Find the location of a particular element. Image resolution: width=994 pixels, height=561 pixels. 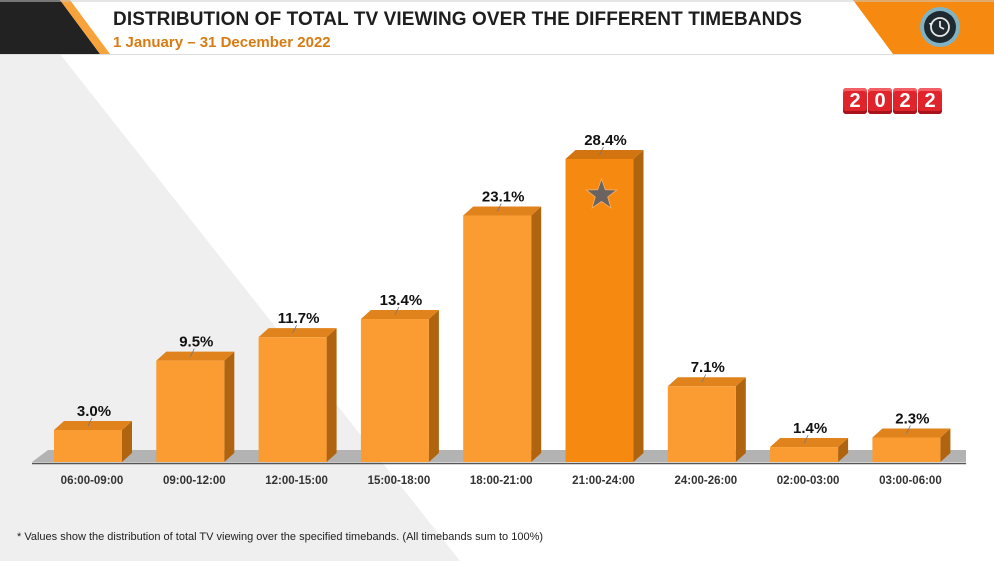

history-clock-icon is located at coordinates (940, 27).